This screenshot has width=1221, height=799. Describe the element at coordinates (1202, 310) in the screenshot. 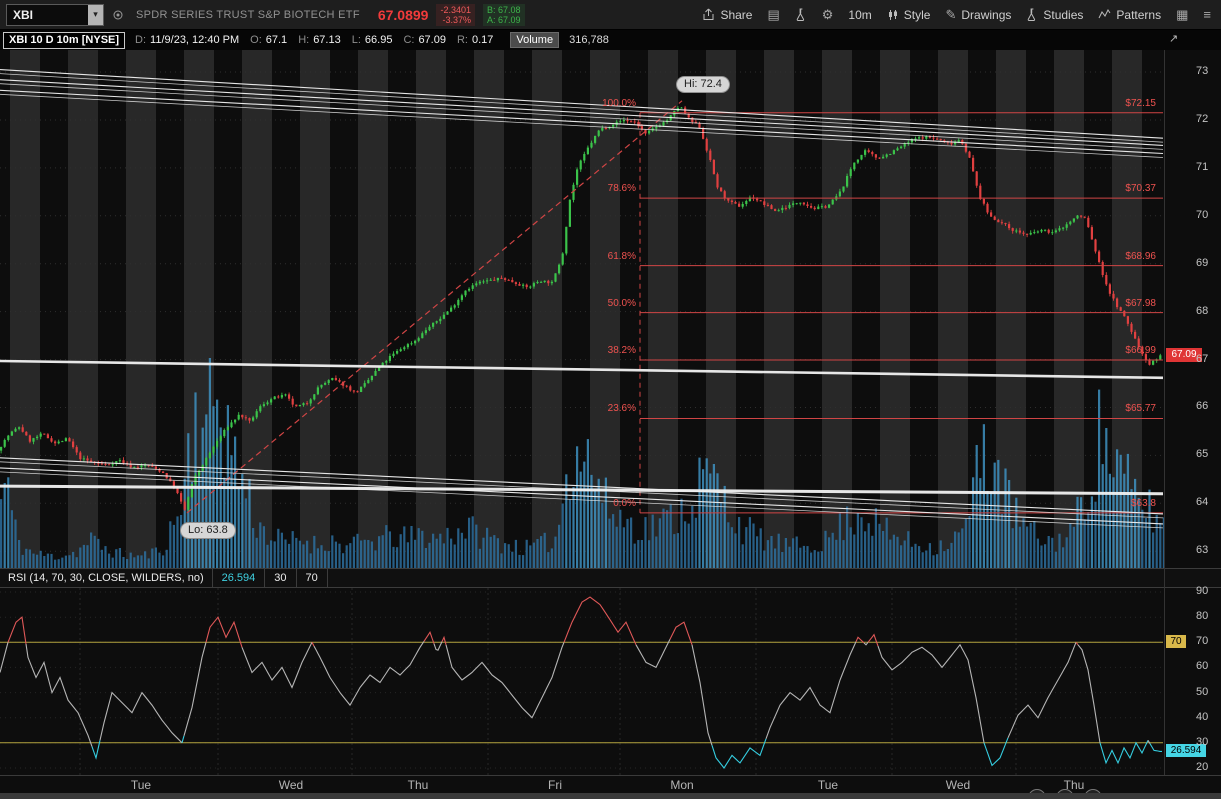

I see `price-tick-label: 68` at that location.